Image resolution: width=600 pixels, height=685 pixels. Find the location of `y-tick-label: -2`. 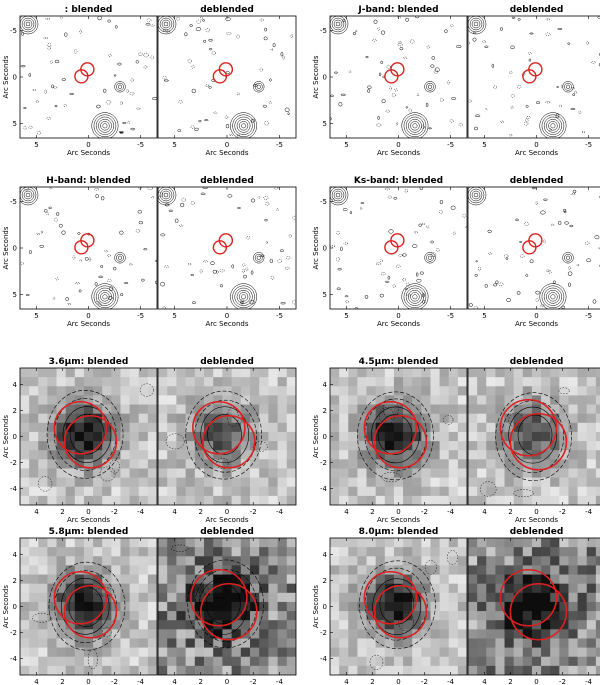

y-tick-label: -2 is located at coordinates (323, 633).